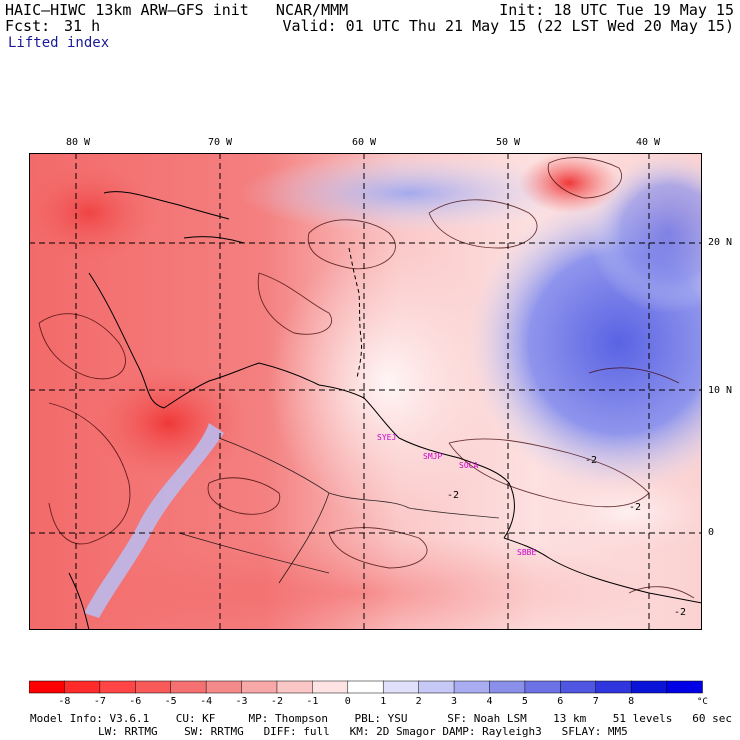 The height and width of the screenshot is (740, 740). Describe the element at coordinates (78, 142) in the screenshot. I see `lon-label-80w: 80 W` at that location.